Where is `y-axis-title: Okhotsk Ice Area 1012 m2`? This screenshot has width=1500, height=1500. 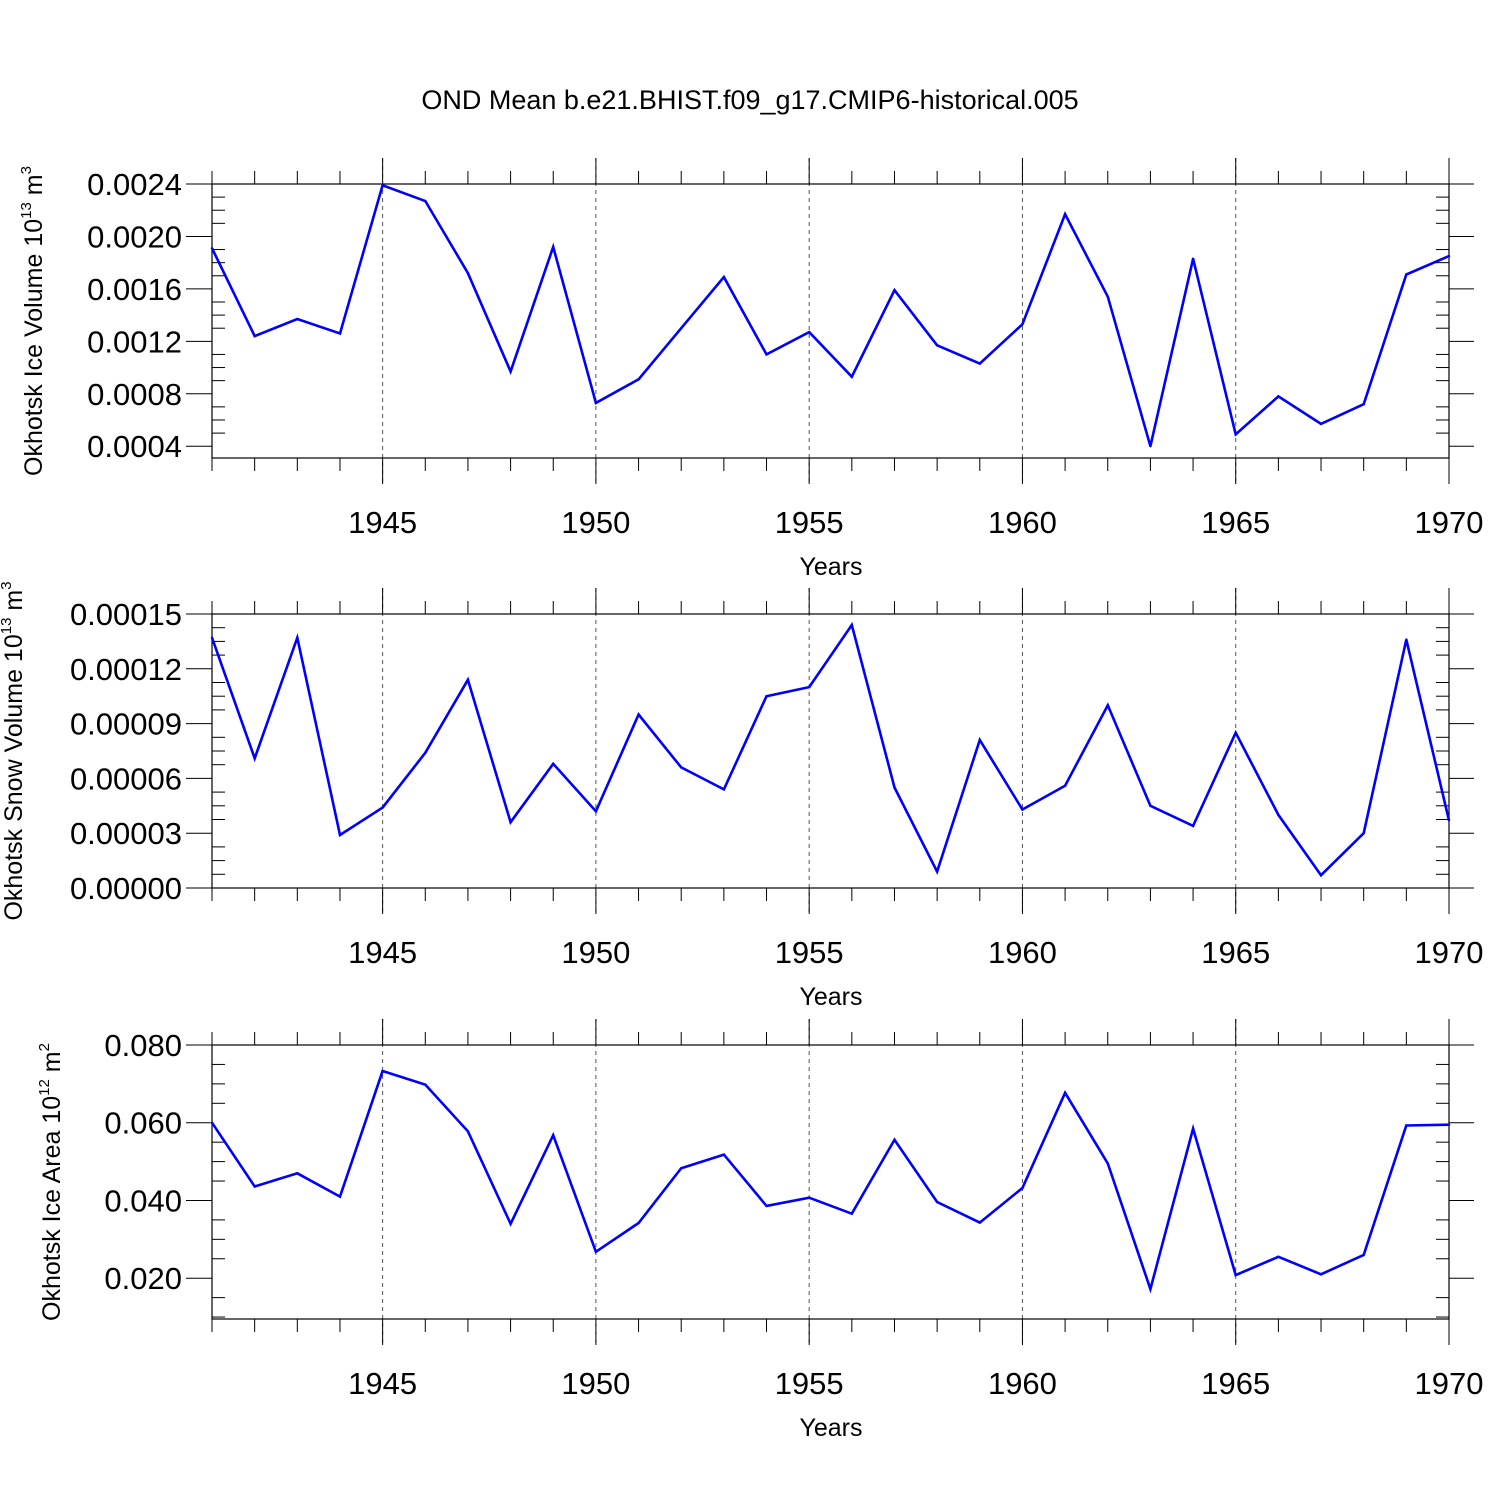
y-axis-title: Okhotsk Ice Area 1012 m2 is located at coordinates (51, 1182).